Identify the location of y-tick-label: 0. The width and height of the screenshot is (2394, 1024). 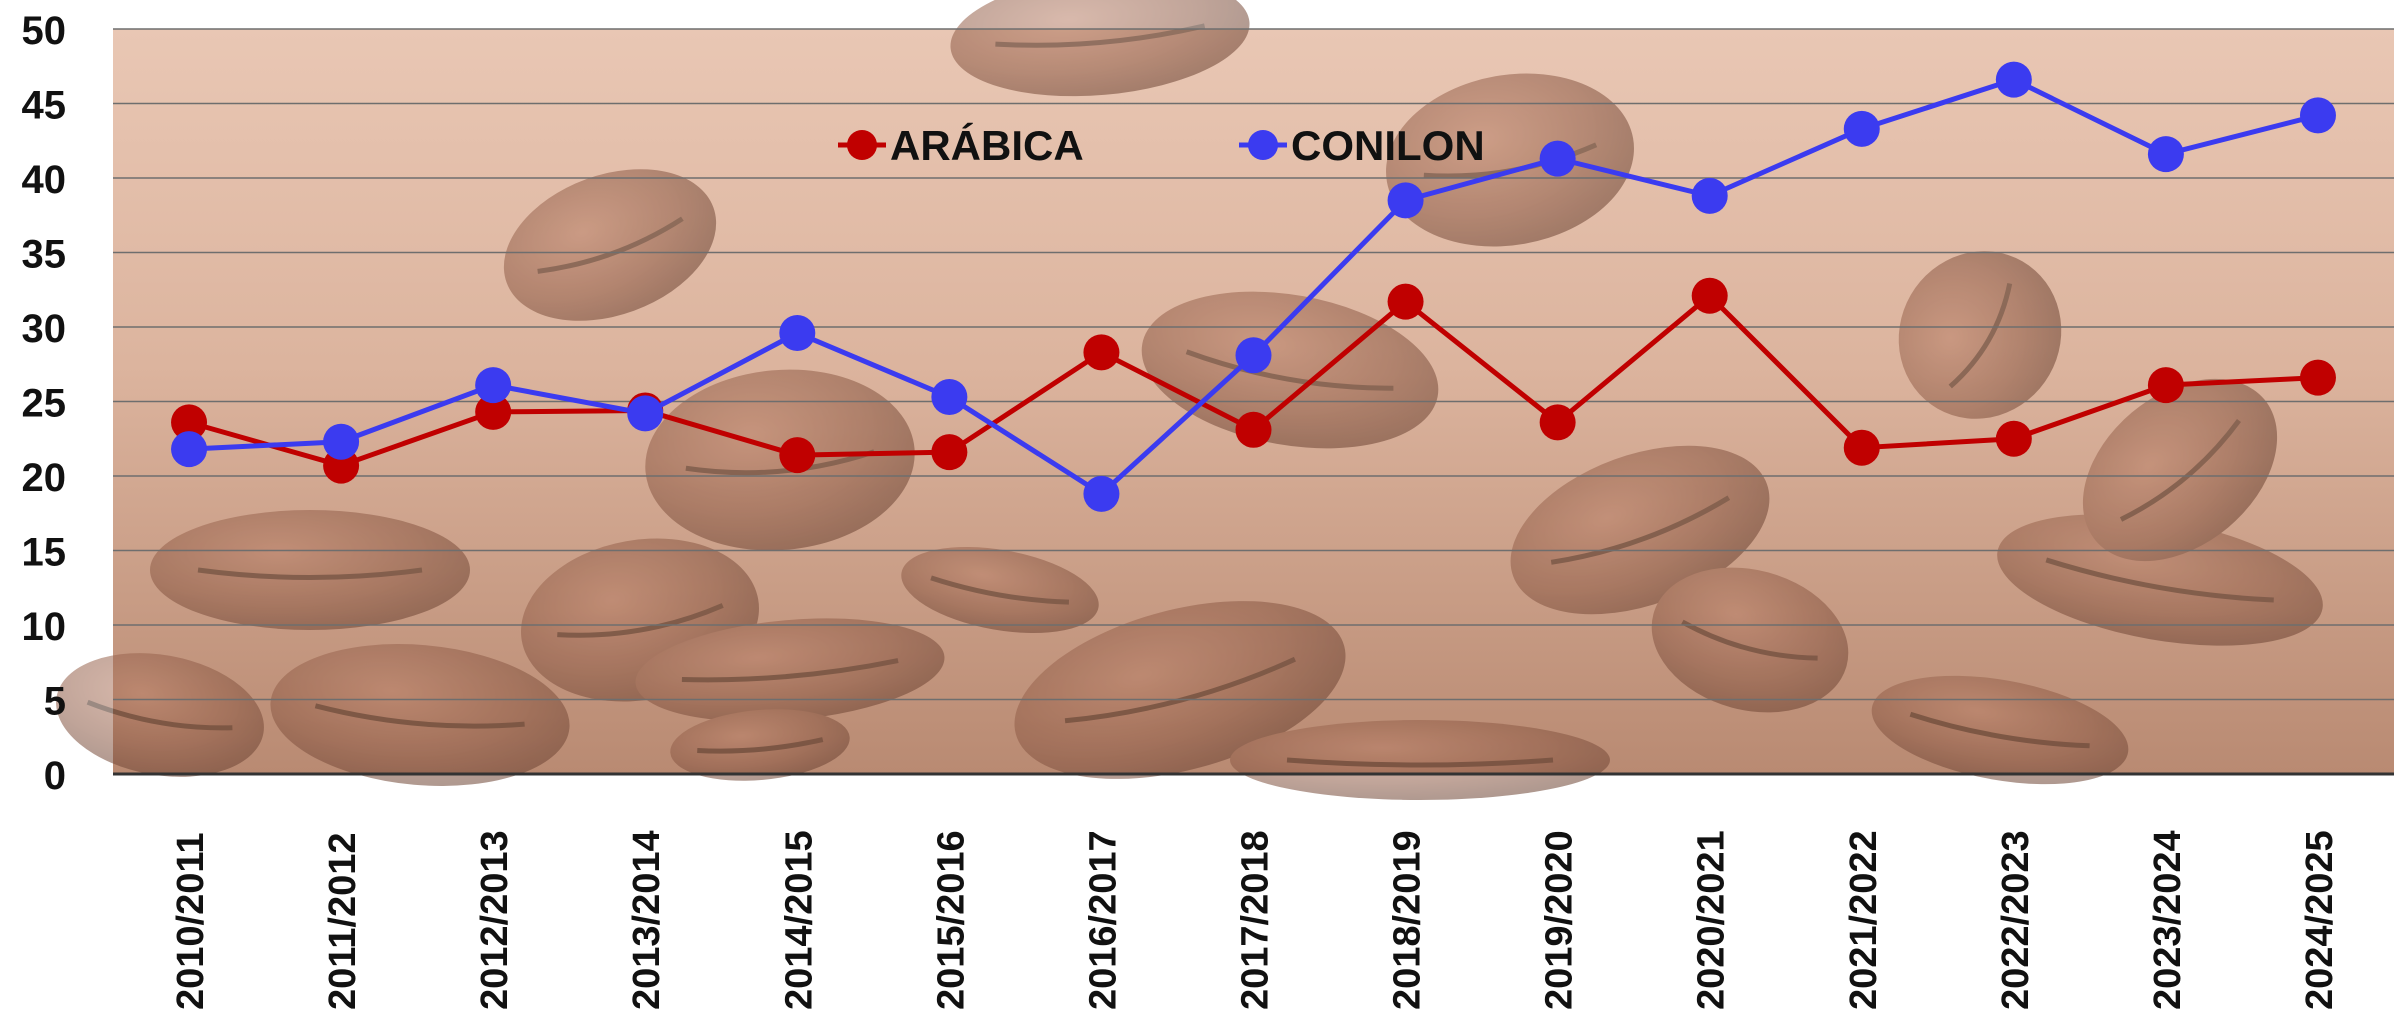
(55, 776).